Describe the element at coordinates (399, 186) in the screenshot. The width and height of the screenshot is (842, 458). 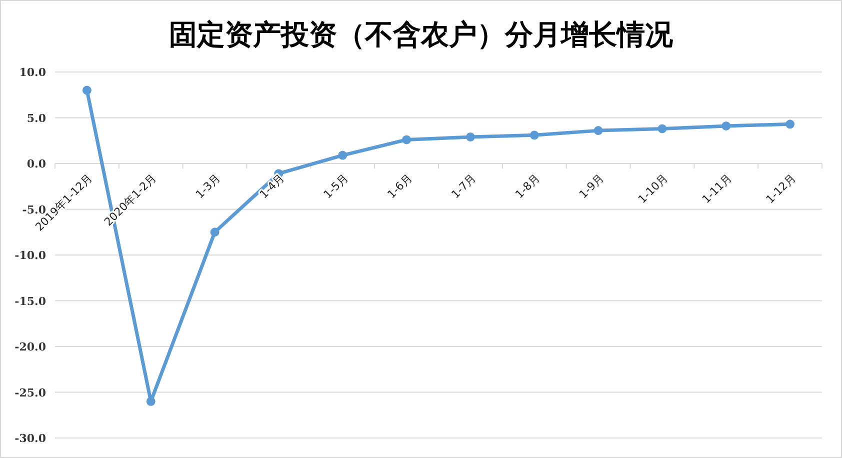
I see `x-tick-label: 1-6月` at that location.